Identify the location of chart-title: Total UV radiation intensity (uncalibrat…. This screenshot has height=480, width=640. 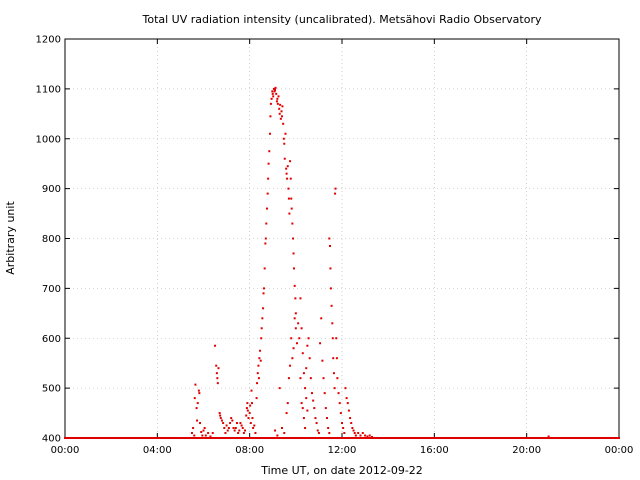
(342, 19).